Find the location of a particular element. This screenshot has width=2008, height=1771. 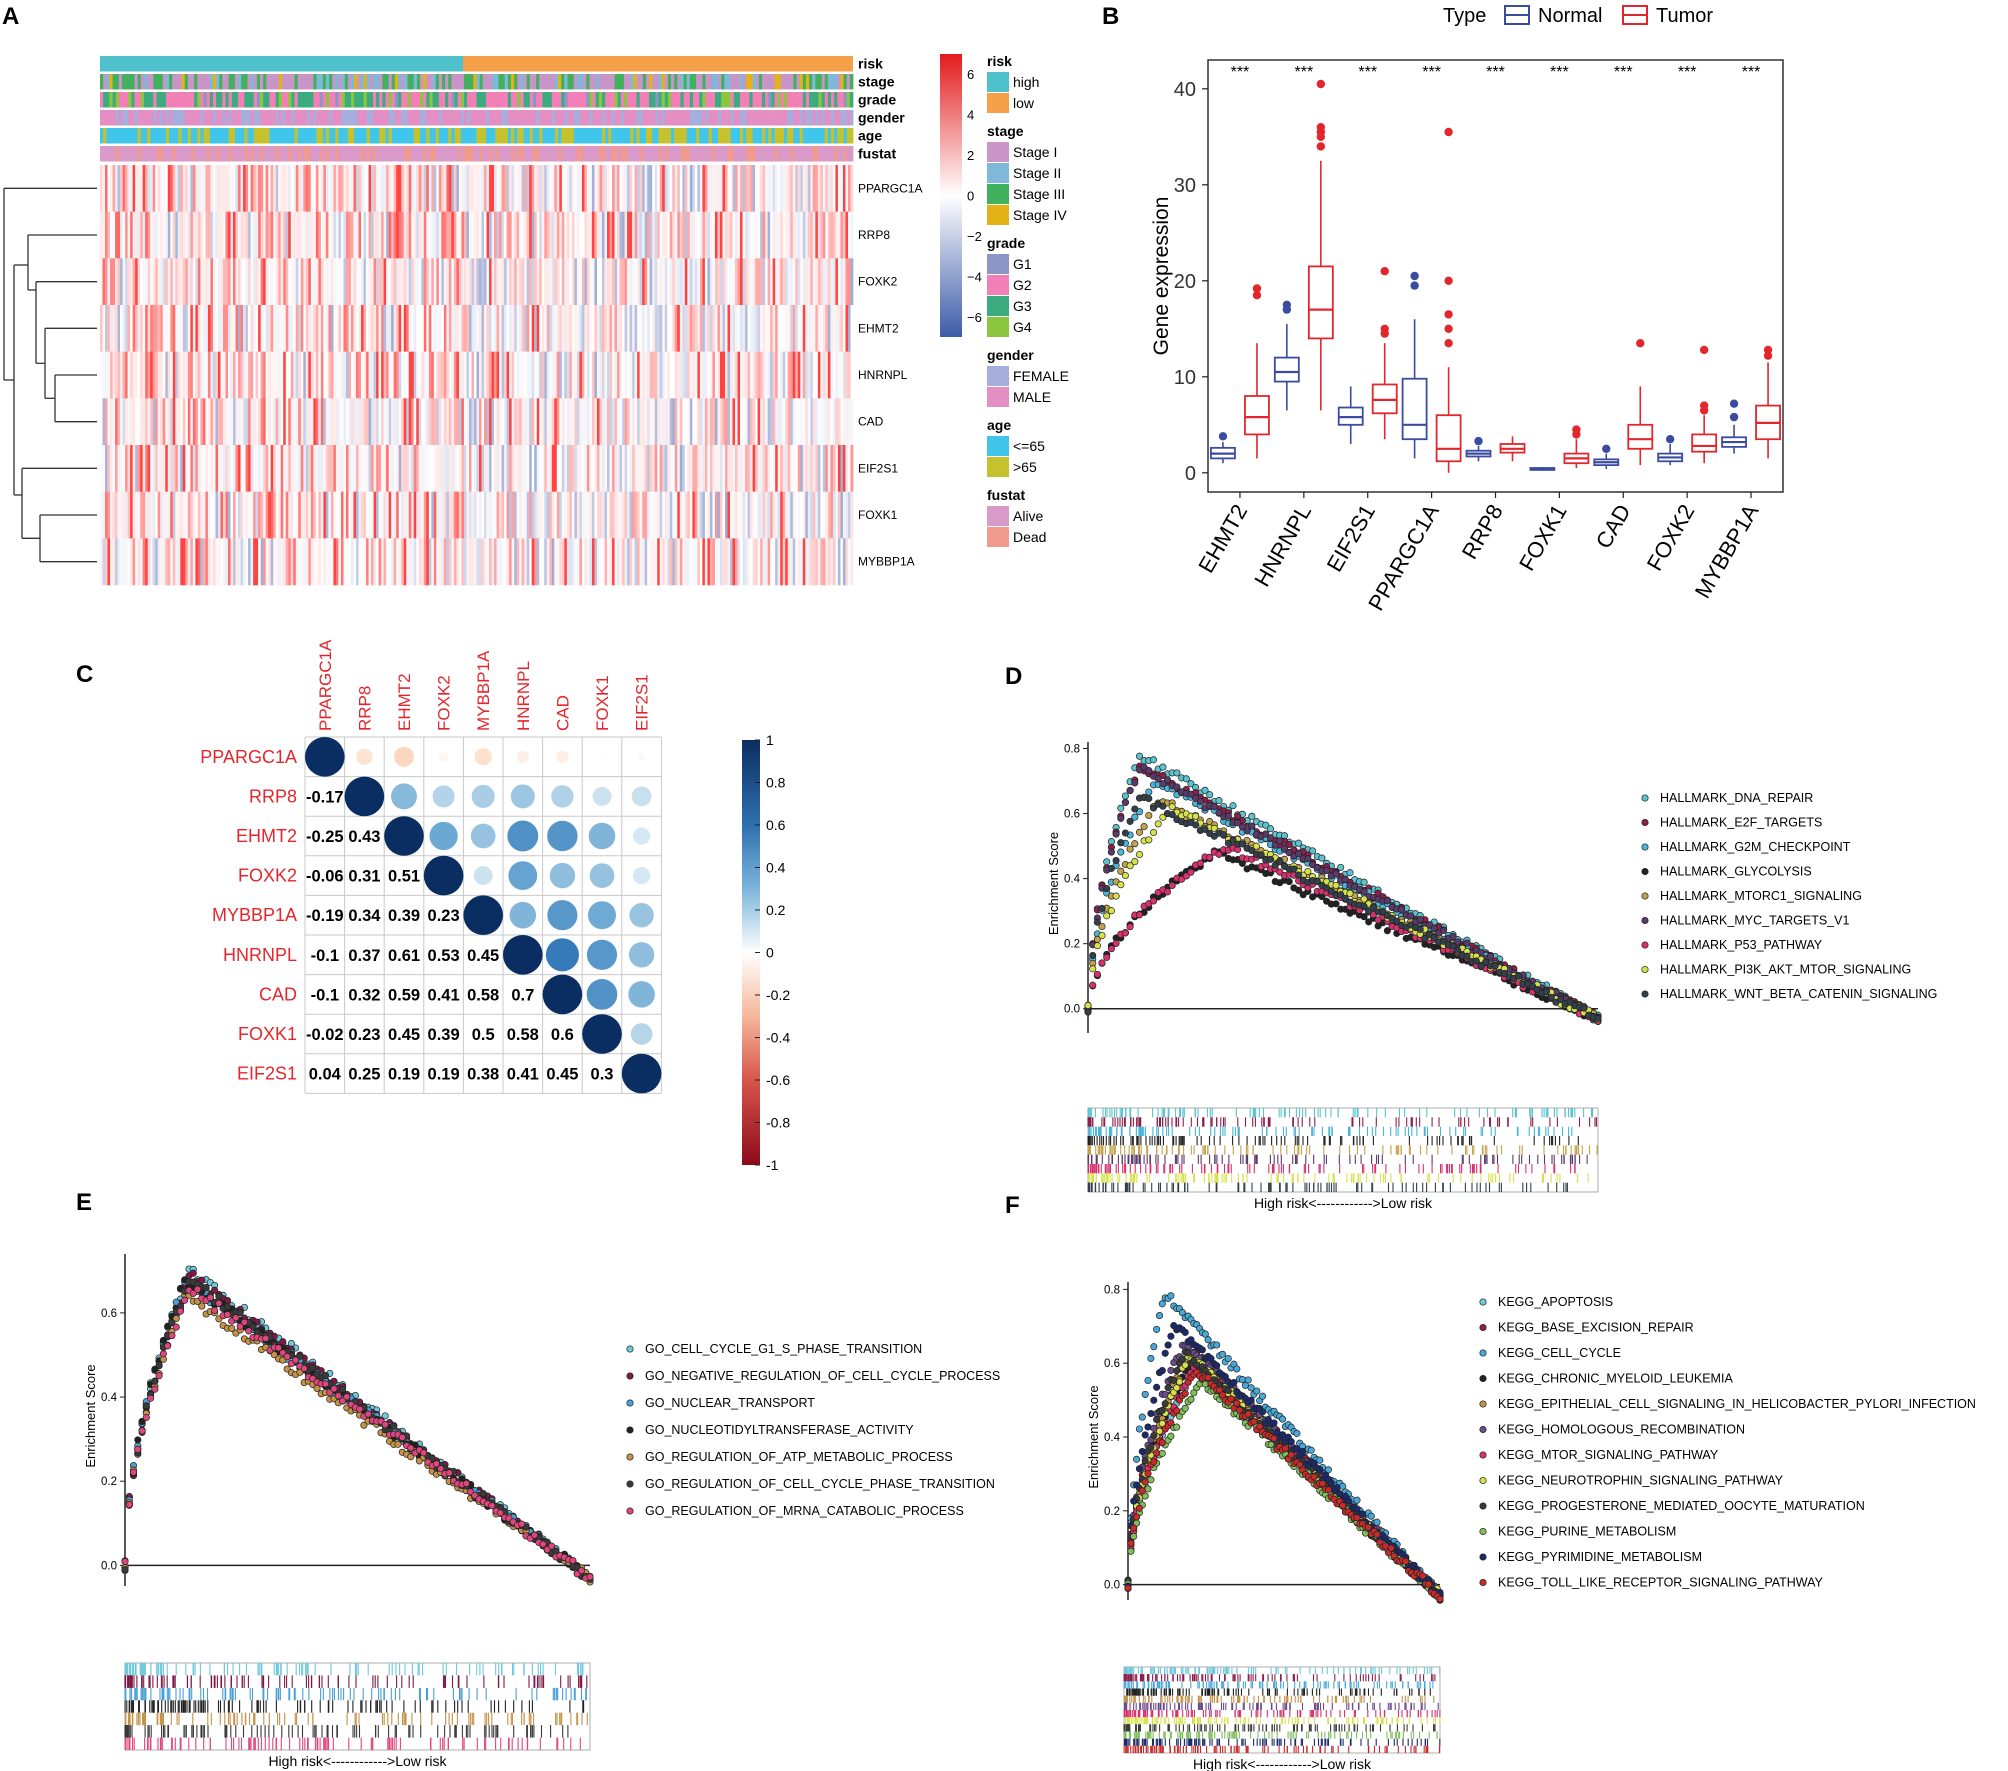

legend-dot is located at coordinates (1645, 822).